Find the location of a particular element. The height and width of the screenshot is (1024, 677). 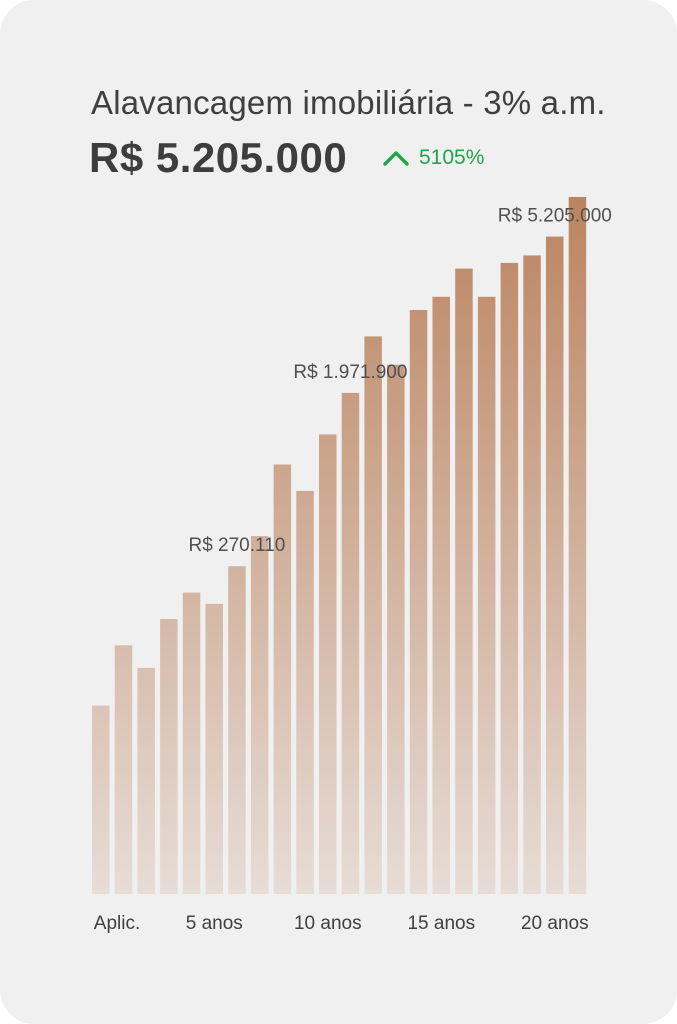

chevron-up-icon is located at coordinates (396, 158).